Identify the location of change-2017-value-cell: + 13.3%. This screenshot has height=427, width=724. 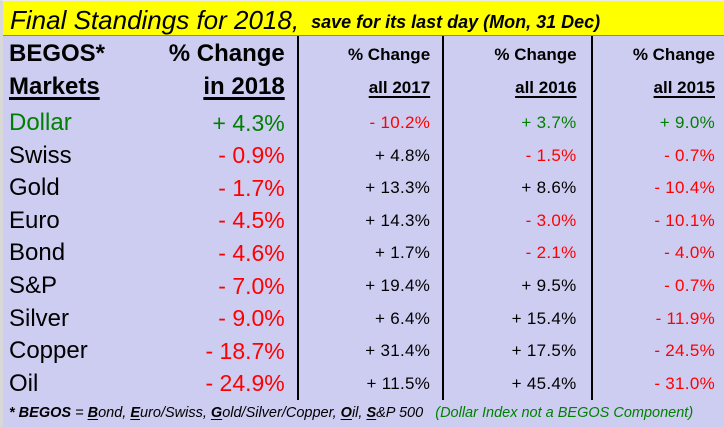
(369, 188).